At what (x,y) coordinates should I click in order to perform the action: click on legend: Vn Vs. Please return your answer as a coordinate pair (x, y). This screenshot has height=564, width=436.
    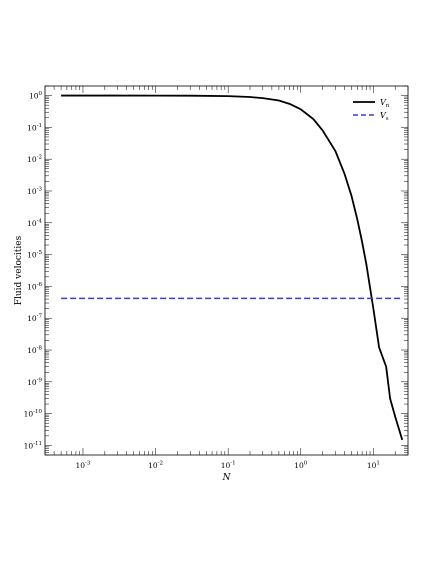
    Looking at the image, I should click on (371, 110).